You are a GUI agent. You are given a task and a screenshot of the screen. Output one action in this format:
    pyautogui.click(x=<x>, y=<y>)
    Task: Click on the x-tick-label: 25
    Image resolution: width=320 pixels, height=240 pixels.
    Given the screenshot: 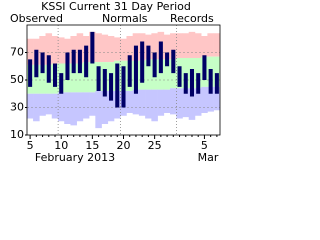 What is the action you would take?
    pyautogui.click(x=155, y=145)
    